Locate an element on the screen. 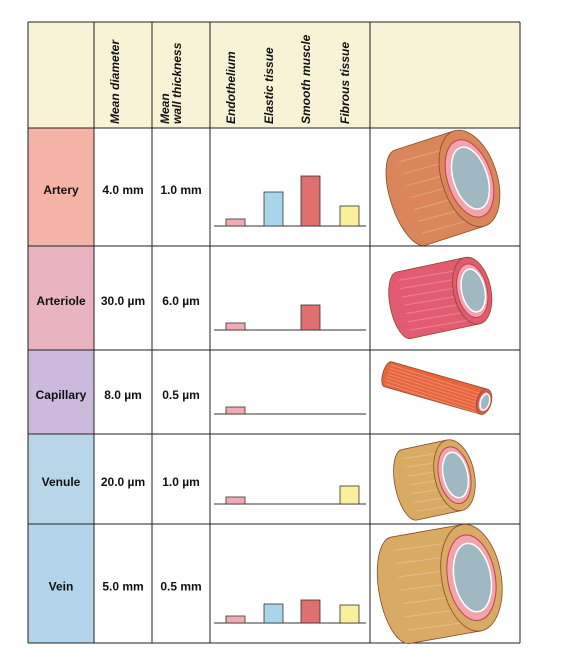  tissue-header: Endothelium is located at coordinates (231, 87).